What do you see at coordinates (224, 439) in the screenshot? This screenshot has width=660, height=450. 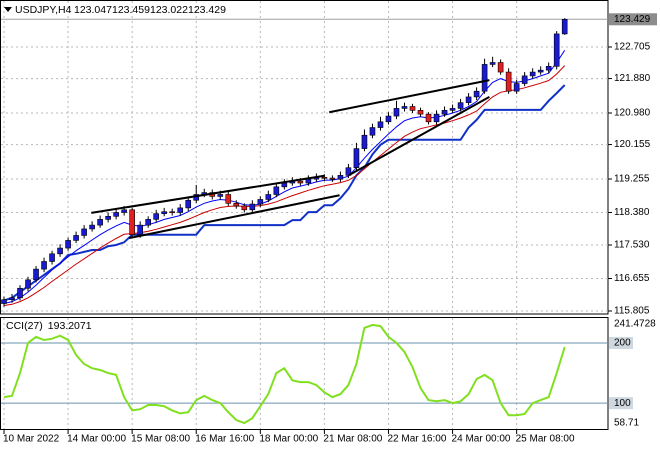 I see `x-tick-label: 16 Mar 16:00` at bounding box center [224, 439].